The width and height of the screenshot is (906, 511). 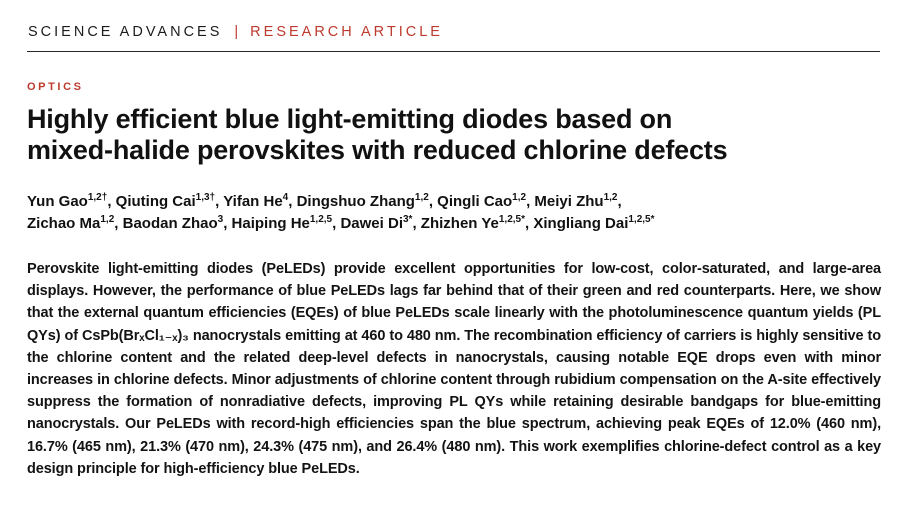 What do you see at coordinates (285, 197) in the screenshot?
I see `author-superscript: 4` at bounding box center [285, 197].